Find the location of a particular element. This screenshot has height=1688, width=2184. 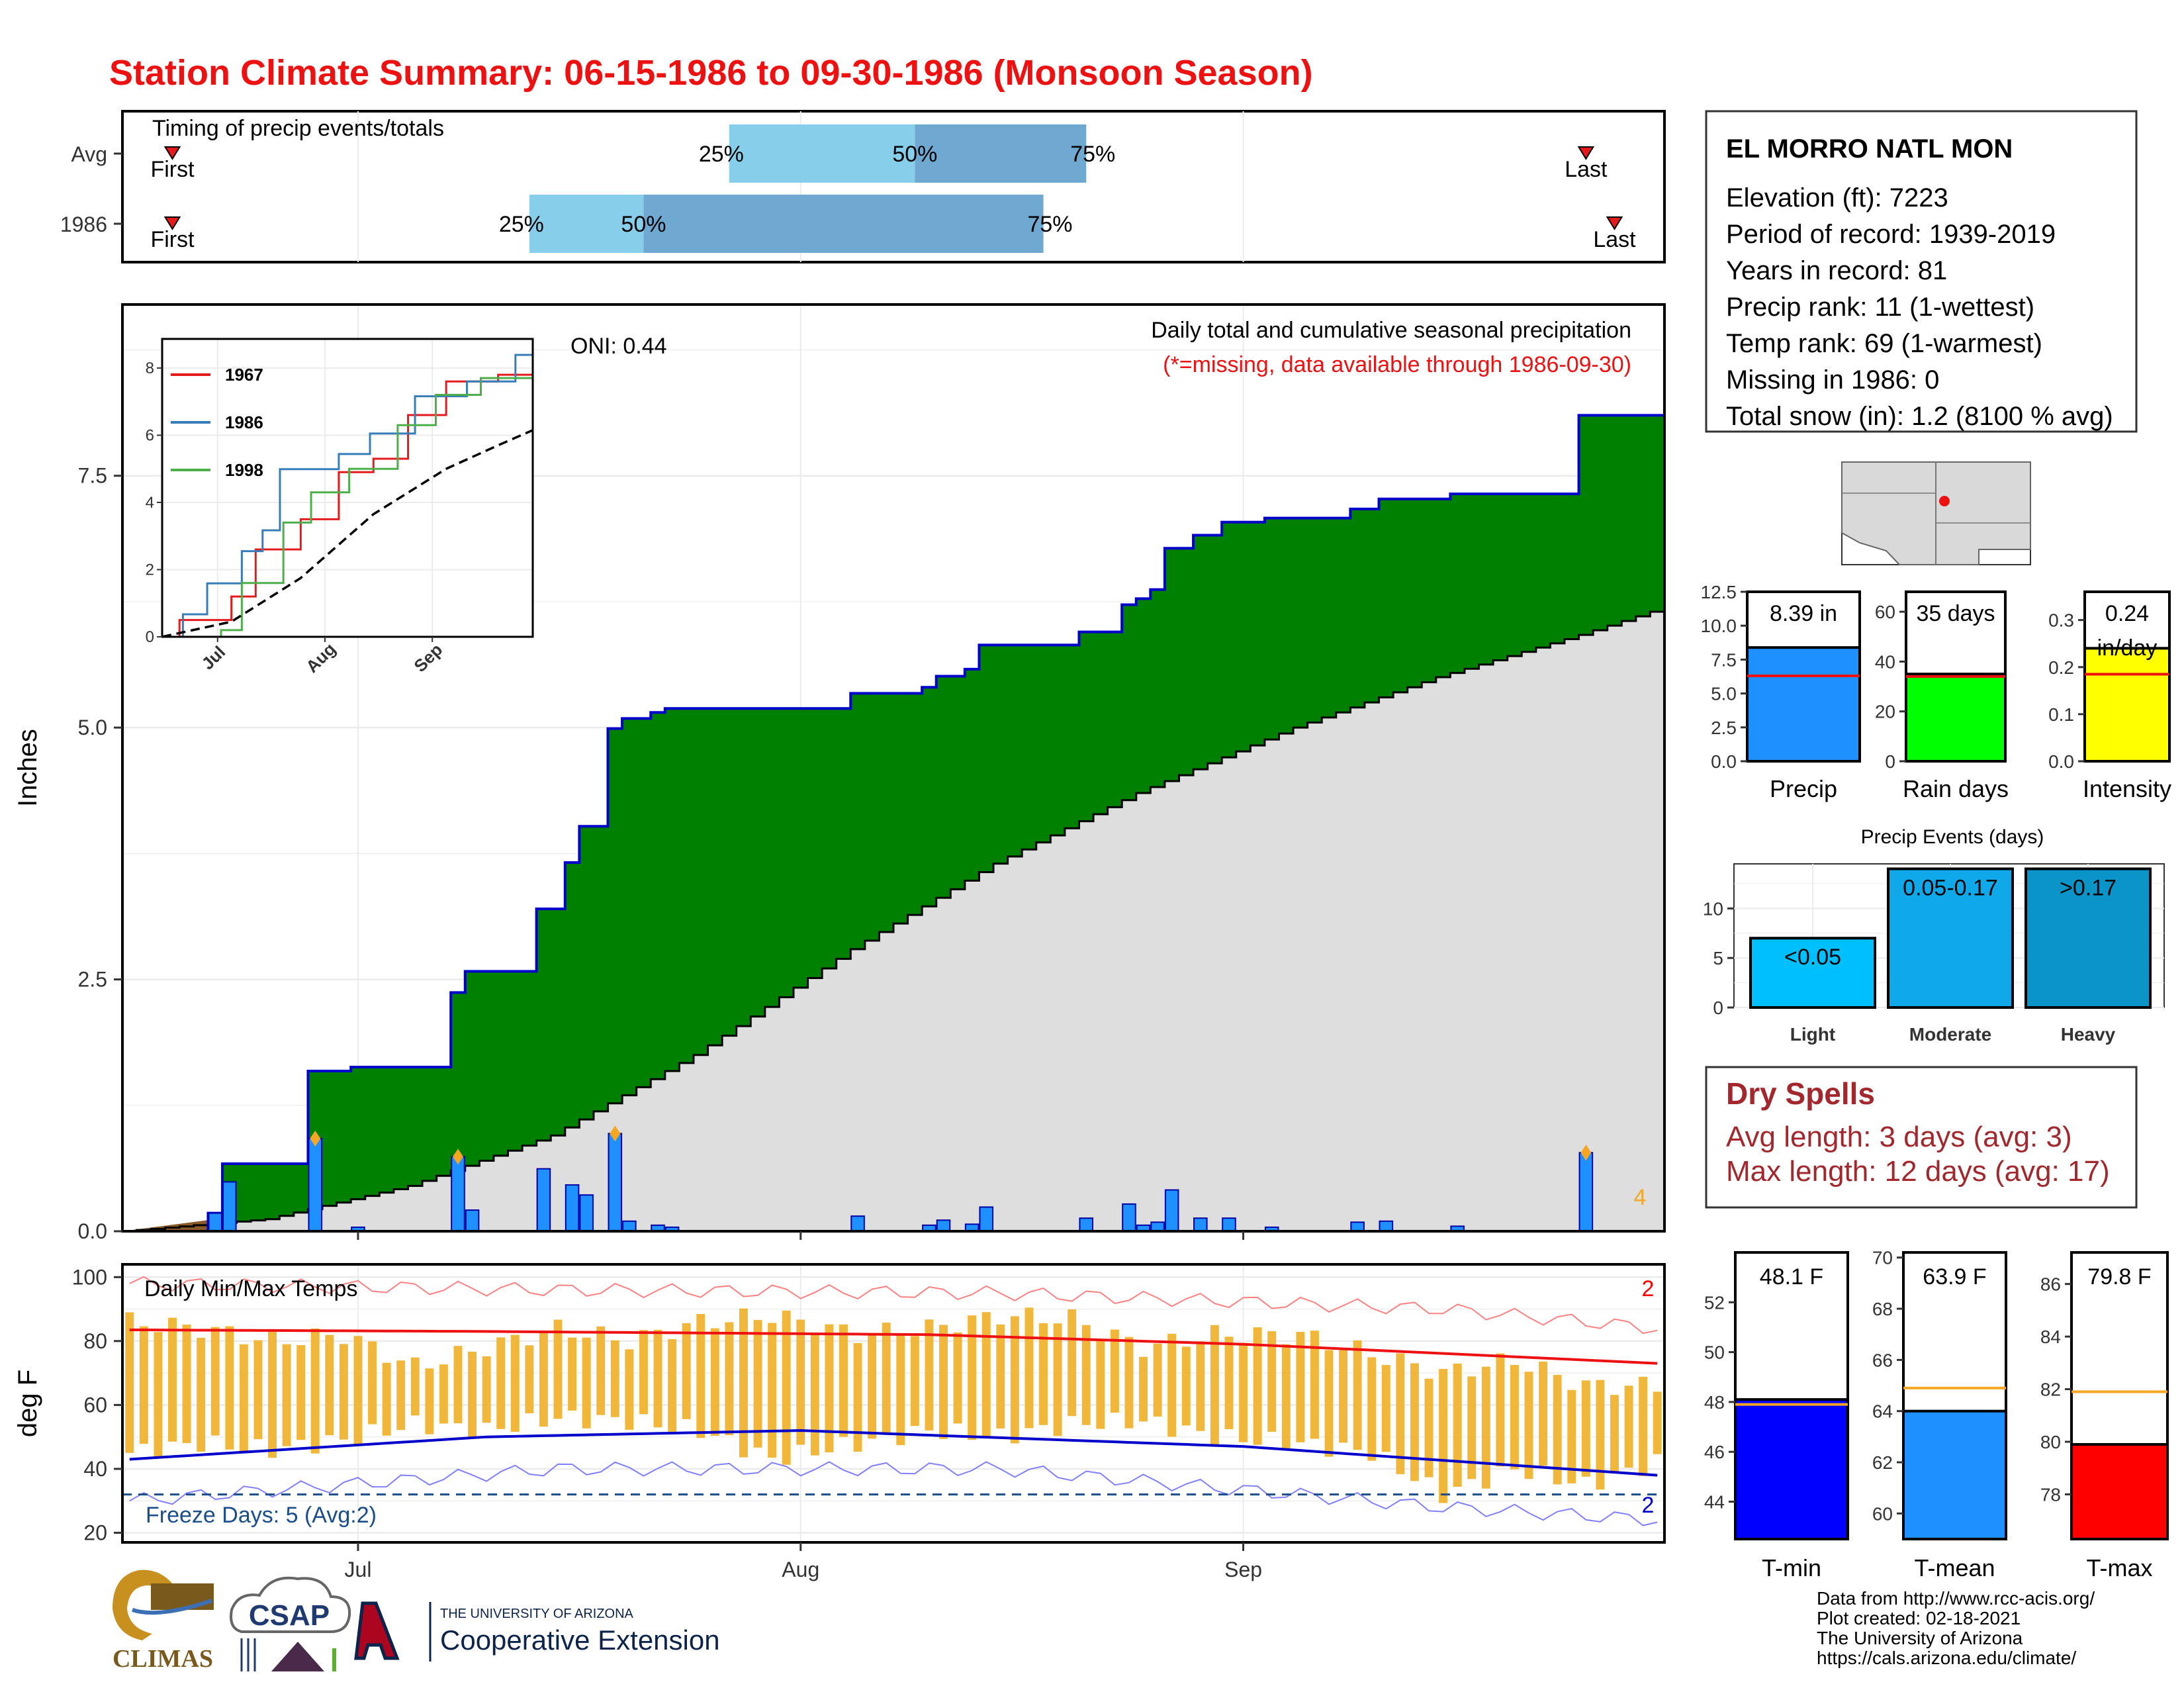

temp-bar-tick-label: 44 is located at coordinates (1715, 1502).